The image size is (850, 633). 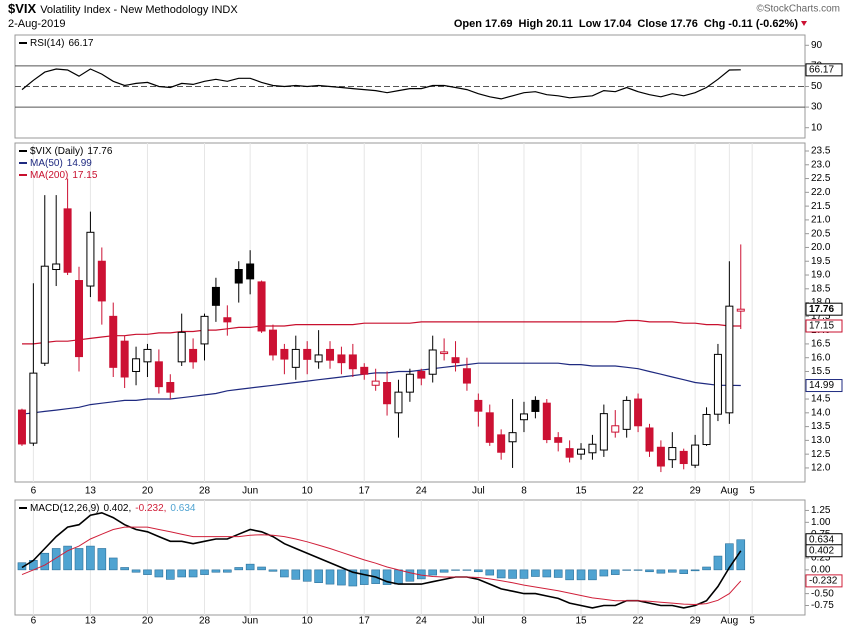 I want to click on copyright: ©StockCharts.com, so click(x=798, y=9).